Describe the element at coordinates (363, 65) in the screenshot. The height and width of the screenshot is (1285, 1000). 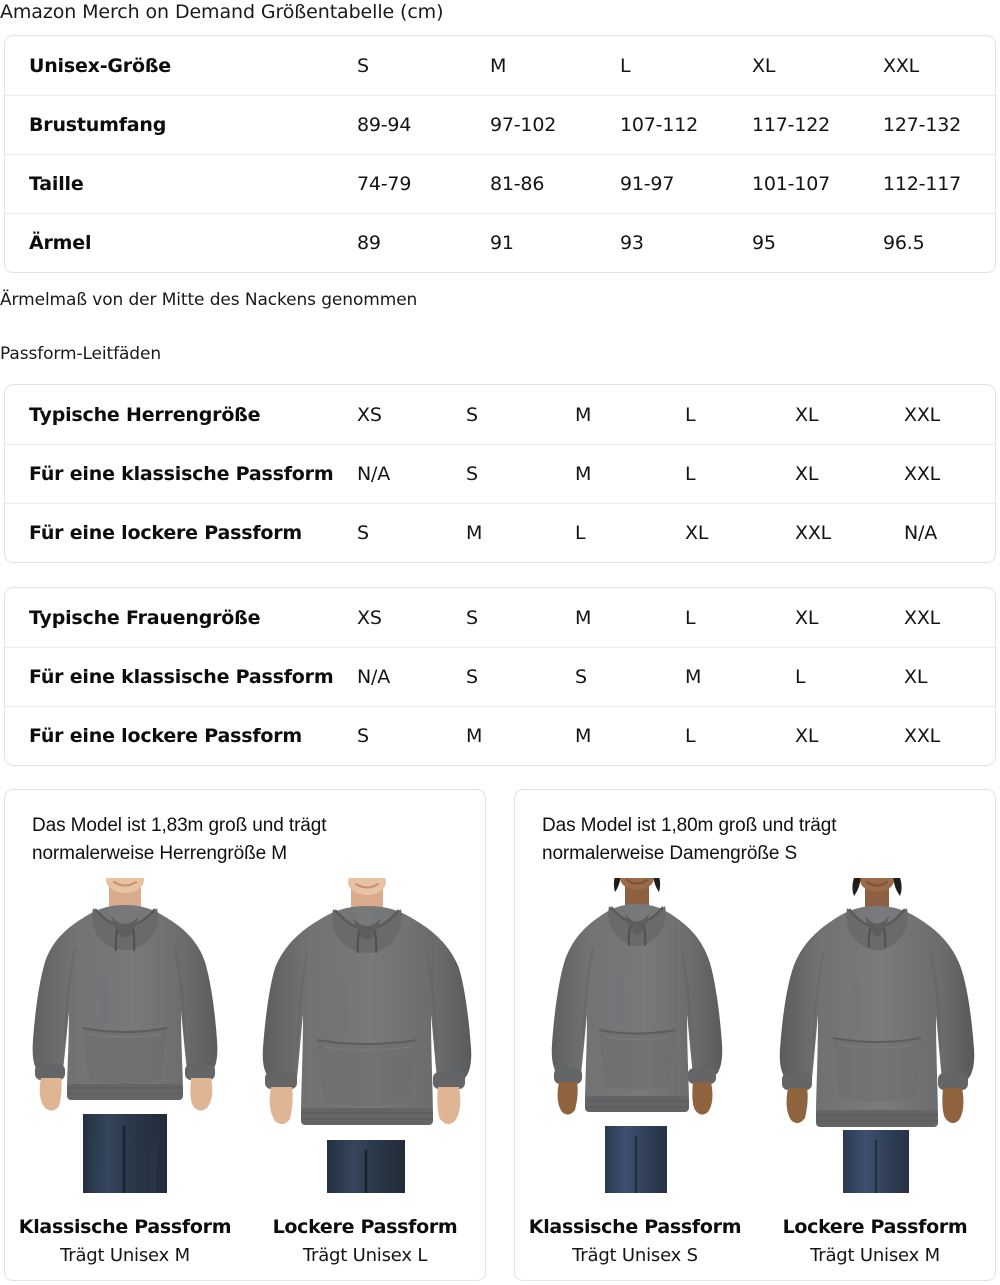
I see `table-header-cell: S` at that location.